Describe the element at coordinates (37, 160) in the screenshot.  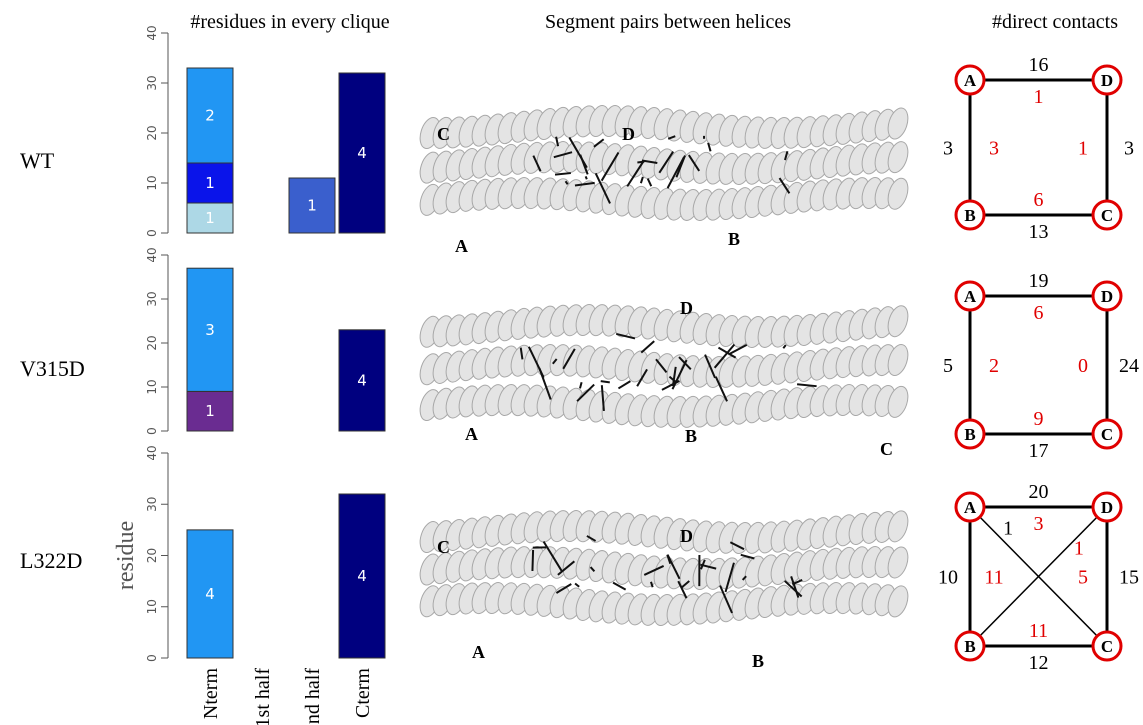
I see `row-label: WT` at that location.